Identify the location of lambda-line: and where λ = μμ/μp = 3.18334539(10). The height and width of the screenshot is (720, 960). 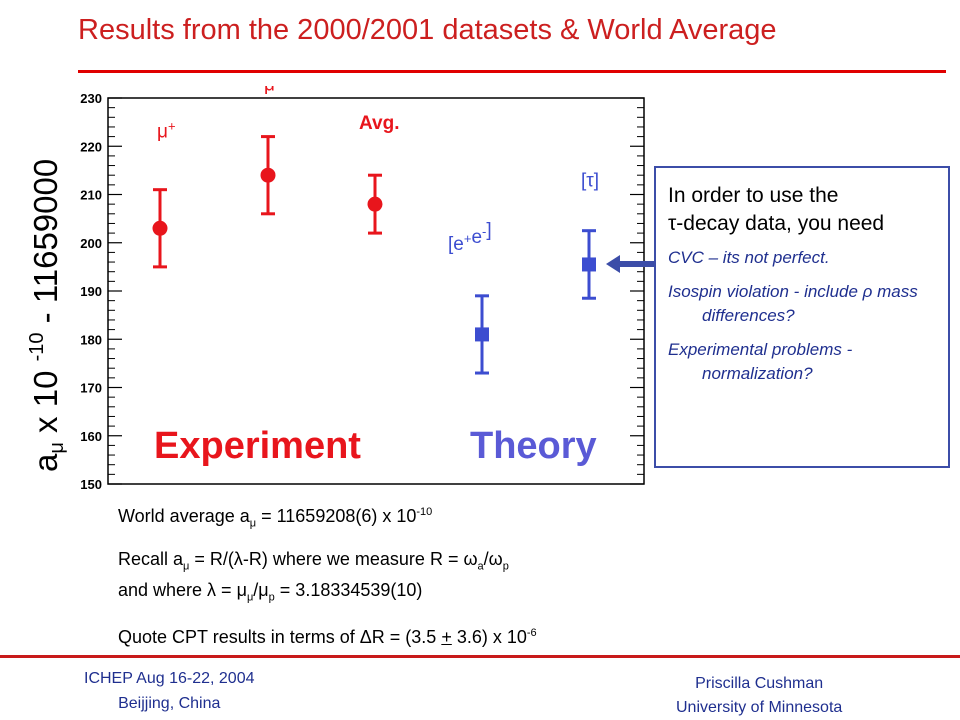
(270, 592).